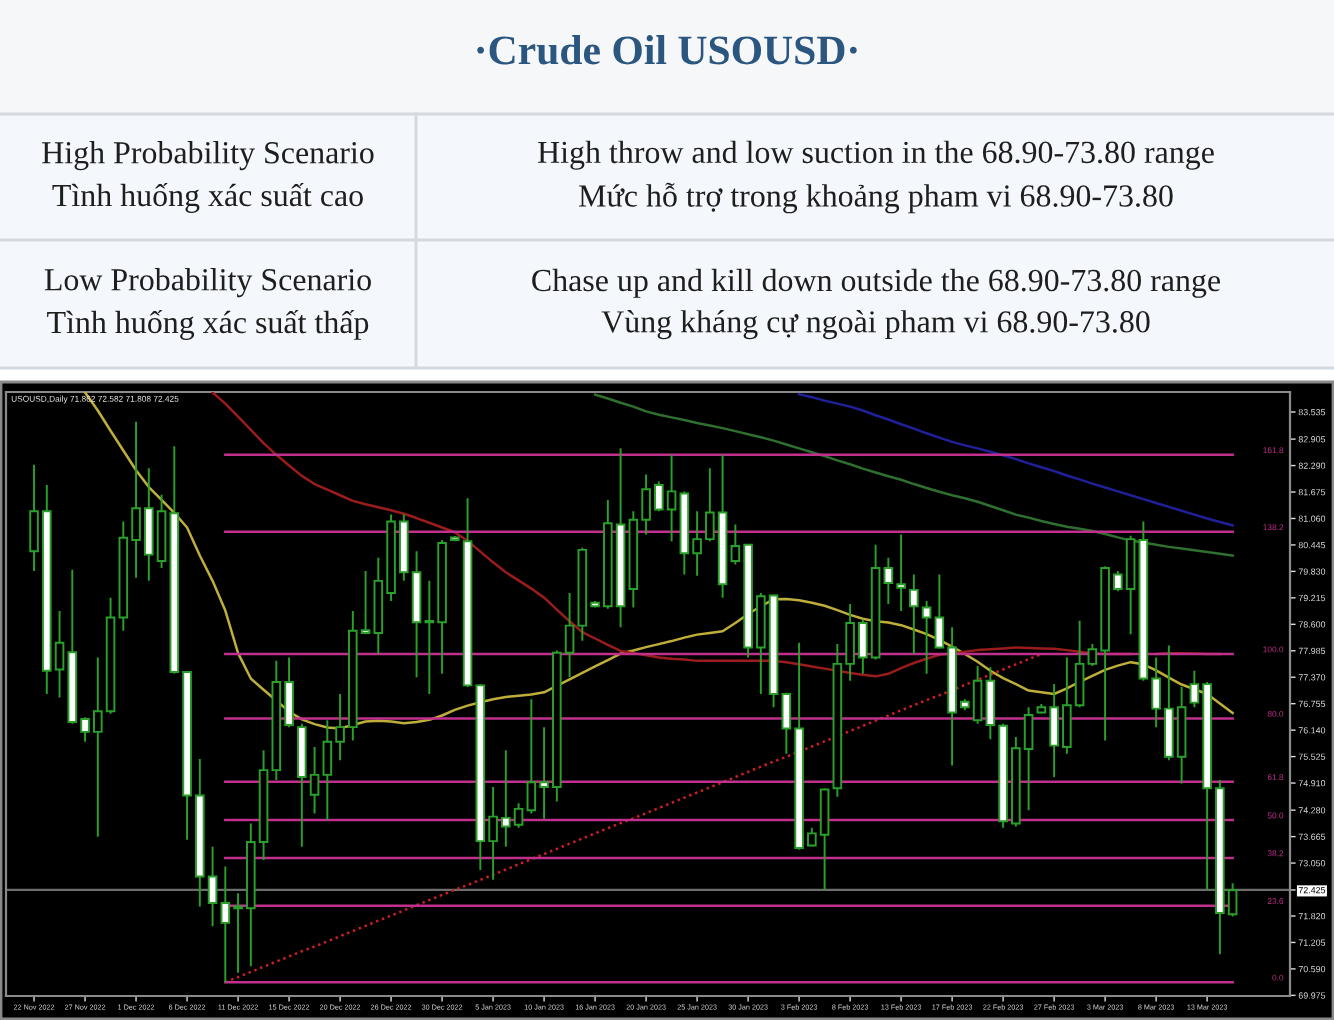  Describe the element at coordinates (667, 50) in the screenshot. I see `chart-title: ·Crude Oil USOUSD·` at that location.